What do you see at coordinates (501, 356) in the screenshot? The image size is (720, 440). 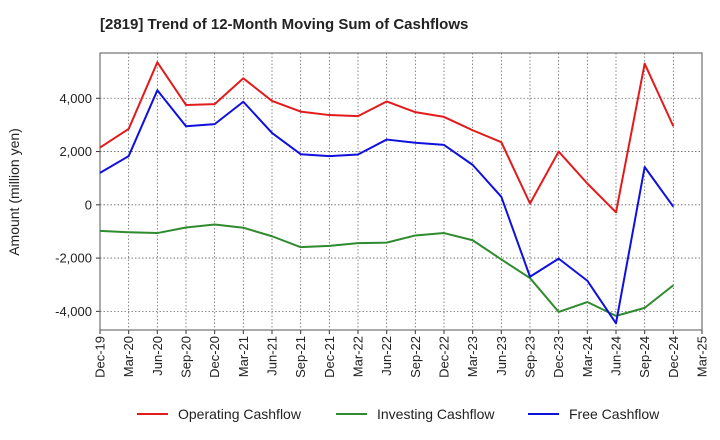 I see `x-tick-label: Jun-23` at bounding box center [501, 356].